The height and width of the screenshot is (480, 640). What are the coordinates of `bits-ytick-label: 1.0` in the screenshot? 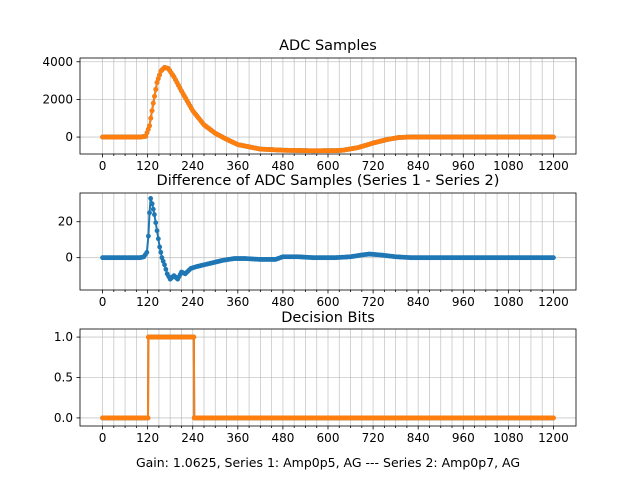 It's located at (63, 337).